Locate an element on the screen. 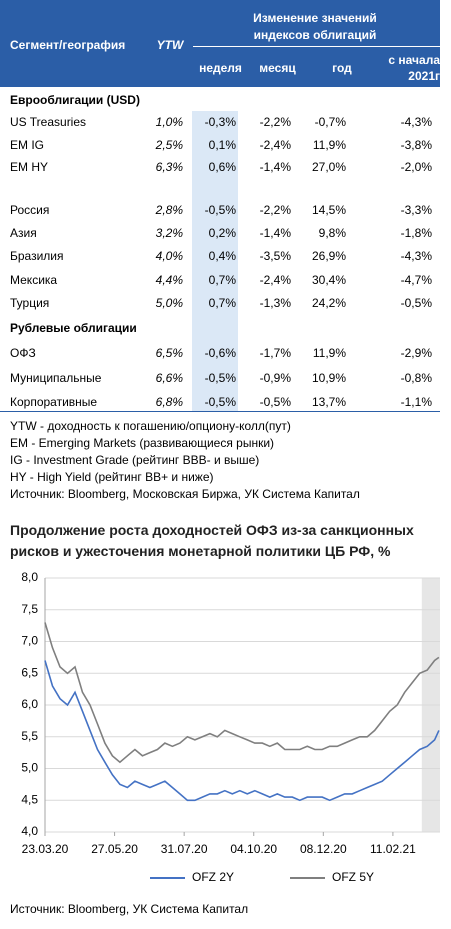 This screenshot has width=451, height=929. cell: -1,7% is located at coordinates (275, 353).